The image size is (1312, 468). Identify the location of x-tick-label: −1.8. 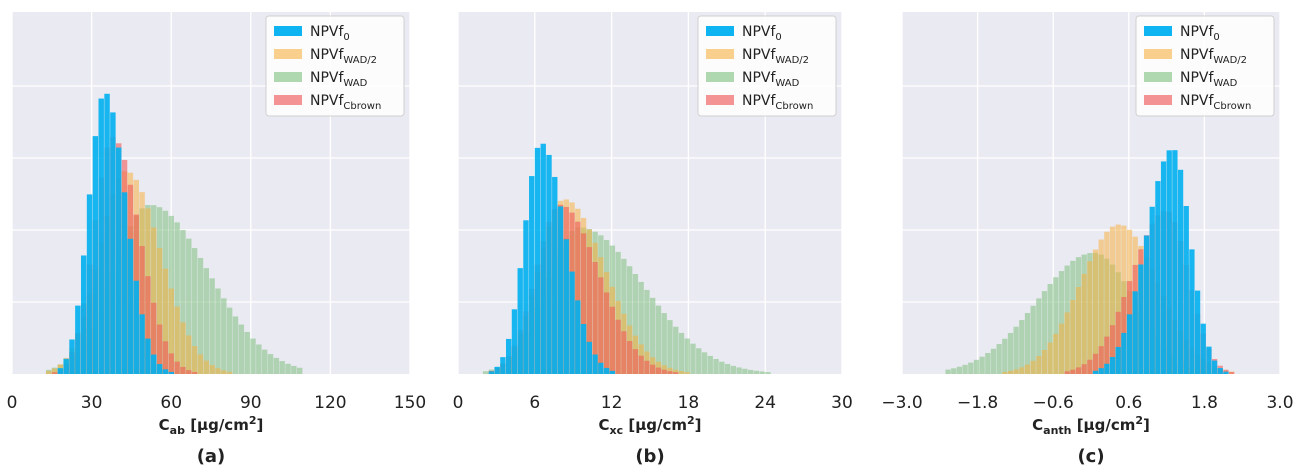
(977, 403).